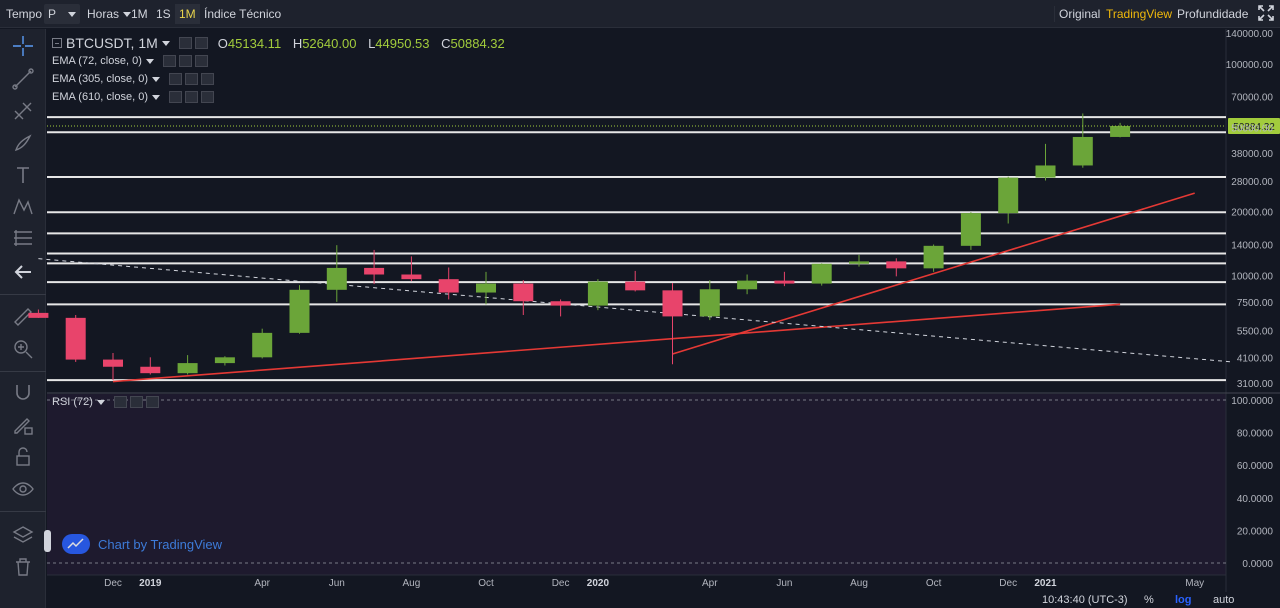 Image resolution: width=1280 pixels, height=608 pixels. Describe the element at coordinates (1213, 14) in the screenshot. I see `view-profundidade-tab: Profundidade` at that location.